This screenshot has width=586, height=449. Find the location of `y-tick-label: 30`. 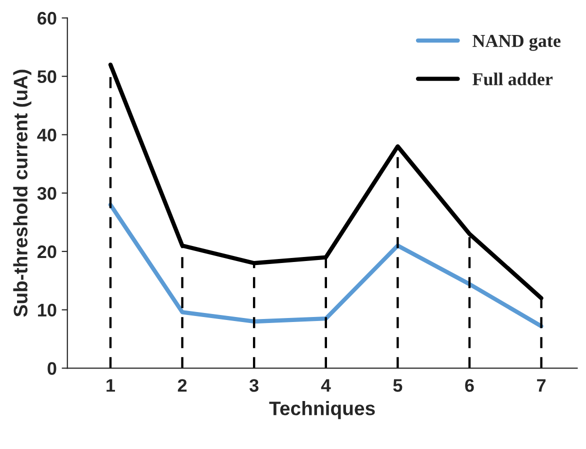

y-tick-label: 30 is located at coordinates (46, 193).